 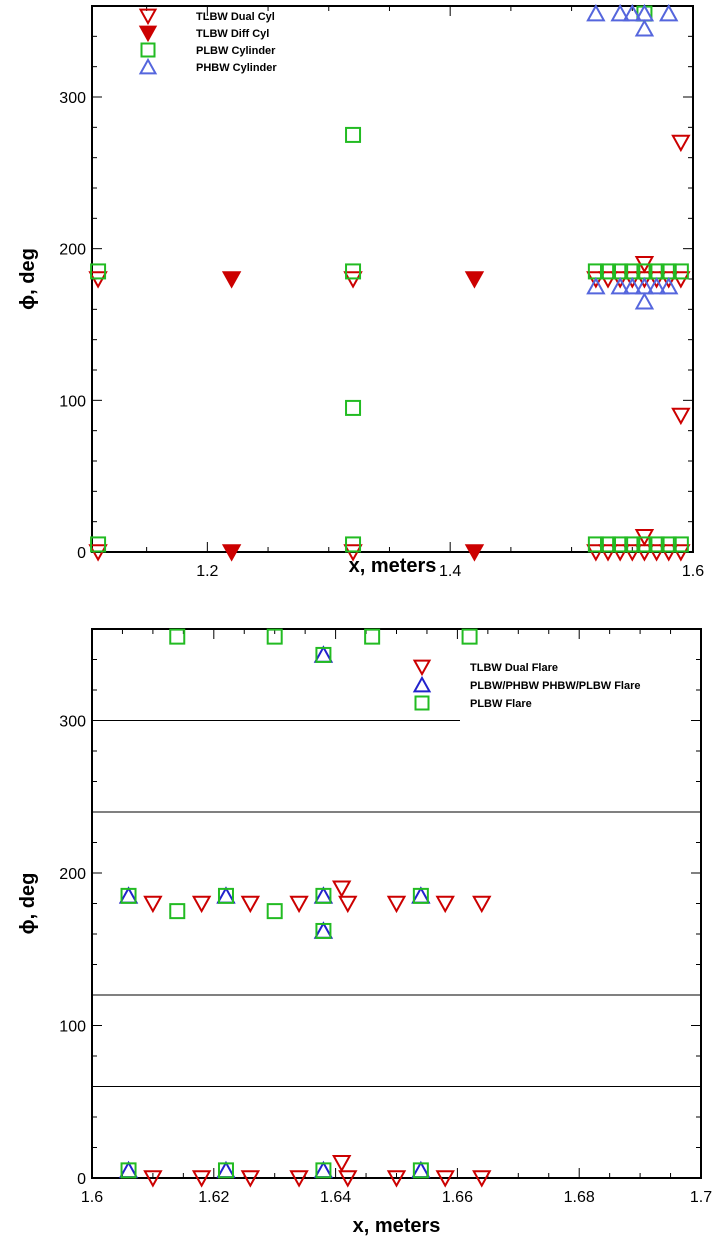 What do you see at coordinates (693, 571) in the screenshot?
I see `x-tick-label: 1.6` at bounding box center [693, 571].